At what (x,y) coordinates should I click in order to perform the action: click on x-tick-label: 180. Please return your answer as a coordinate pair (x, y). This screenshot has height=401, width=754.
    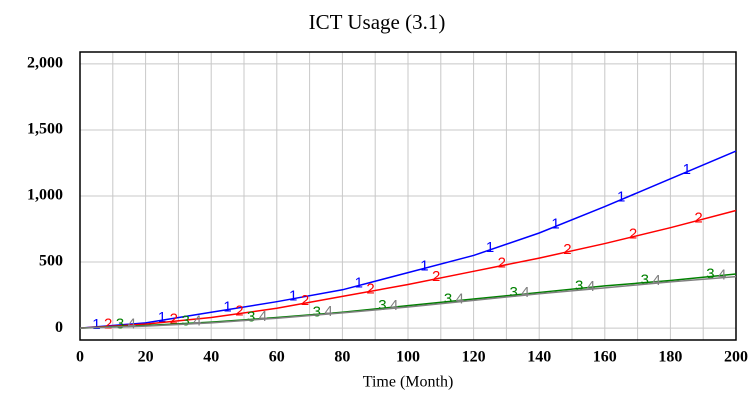
    Looking at the image, I should click on (670, 357).